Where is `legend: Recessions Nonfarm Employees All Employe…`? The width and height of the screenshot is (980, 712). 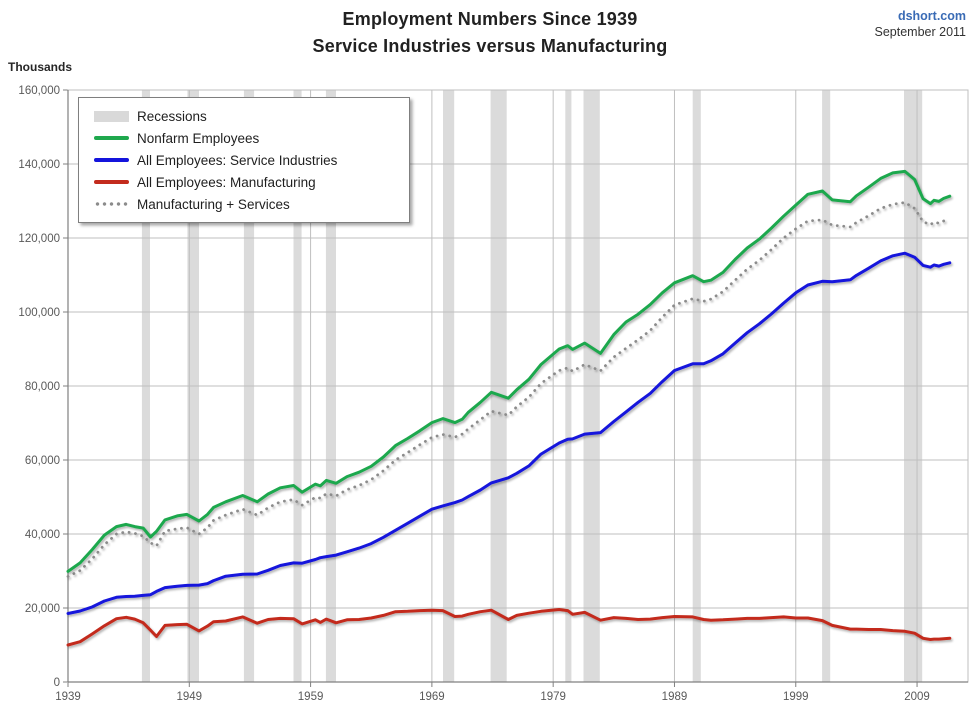
legend: Recessions Nonfarm Employees All Employe… is located at coordinates (244, 160).